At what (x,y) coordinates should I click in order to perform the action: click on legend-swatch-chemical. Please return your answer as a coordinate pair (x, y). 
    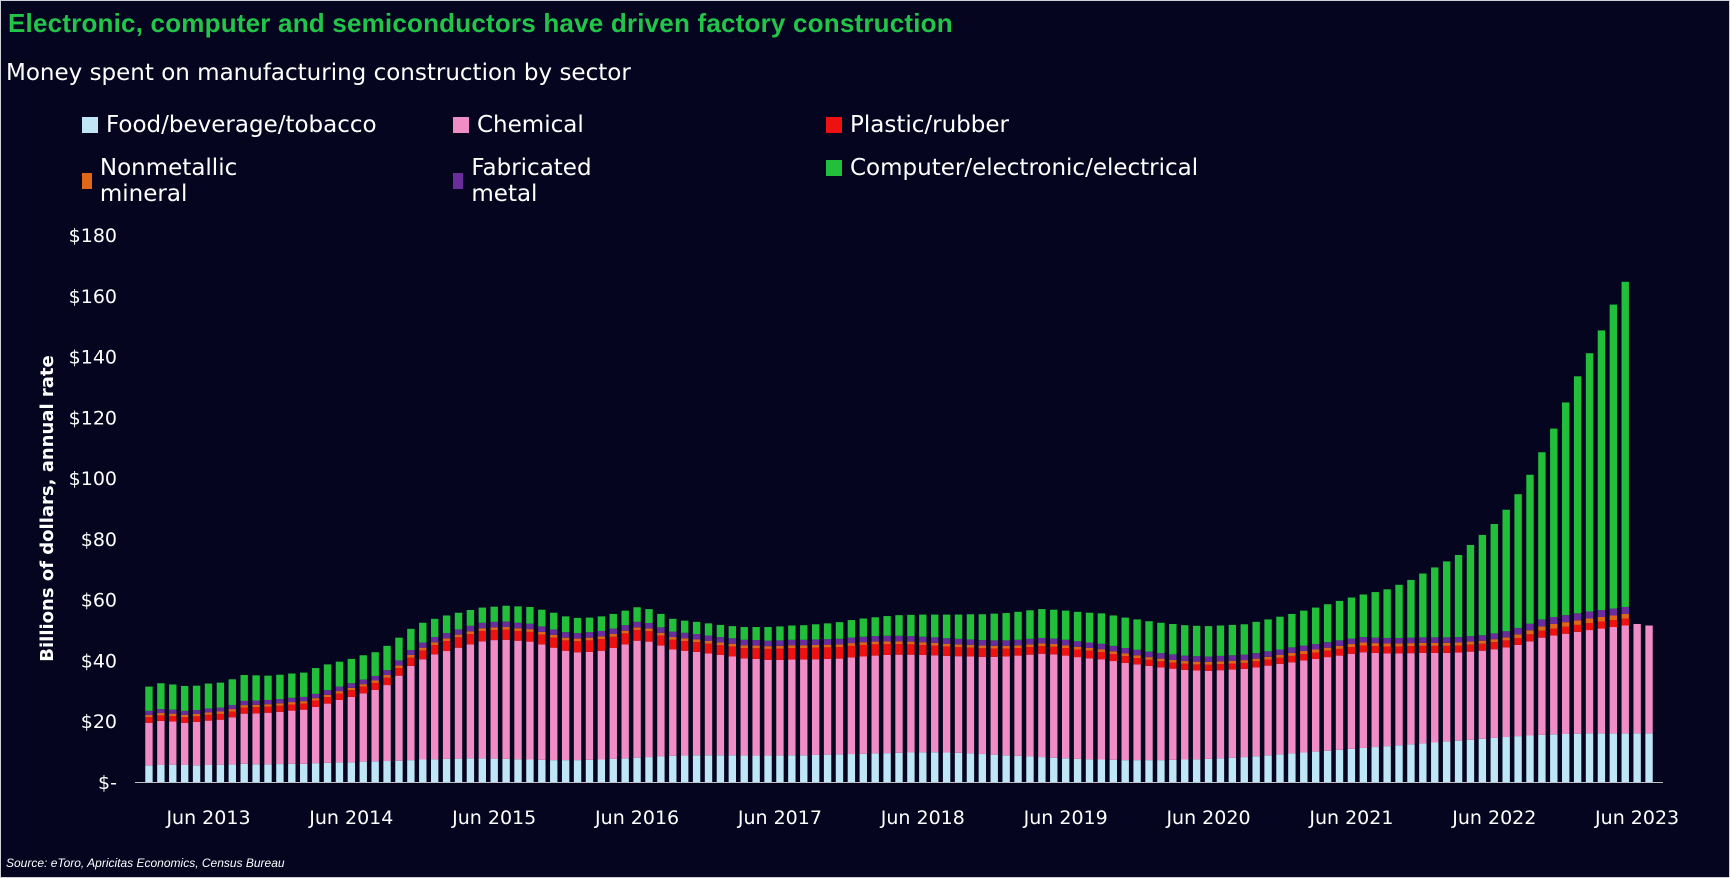
    Looking at the image, I should click on (461, 125).